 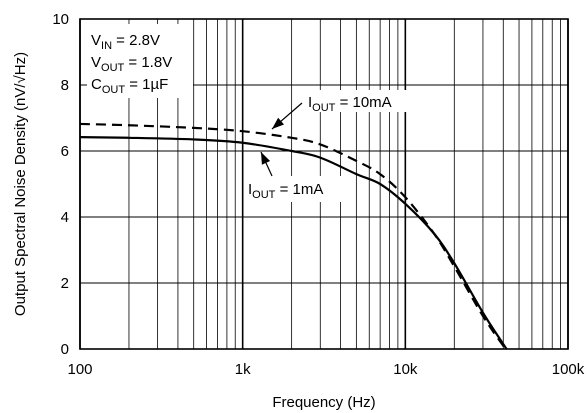 What do you see at coordinates (65, 217) in the screenshot?
I see `y-tick-label: 4` at bounding box center [65, 217].